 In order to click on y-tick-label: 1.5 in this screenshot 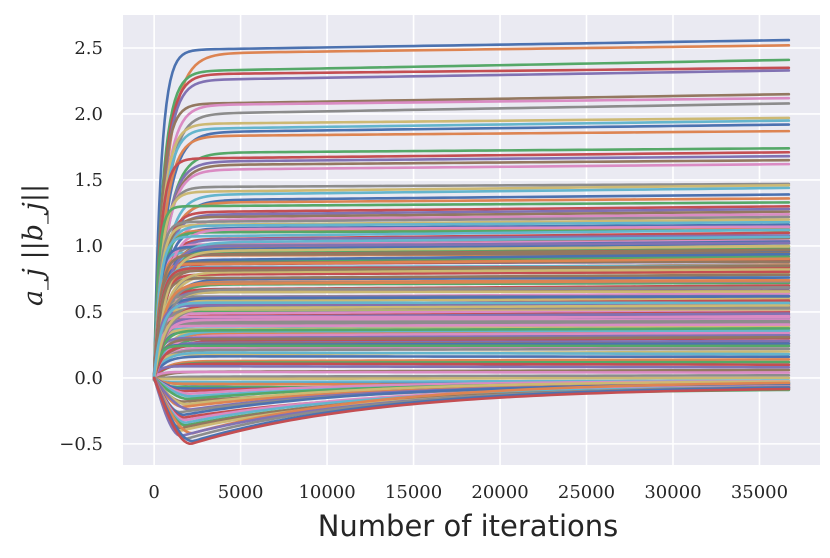, I will do `click(88, 180)`.